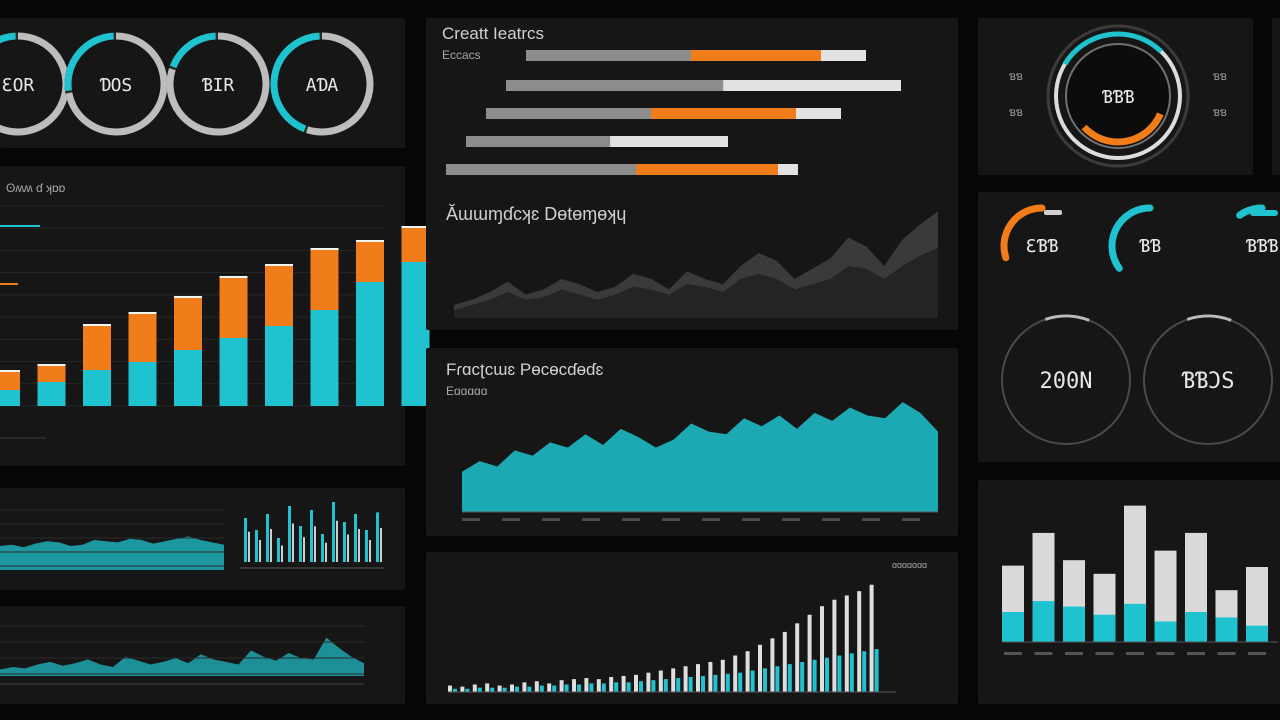 This screenshot has height=720, width=1280. I want to click on ring-side-label: ƁƁ, so click(1016, 113).